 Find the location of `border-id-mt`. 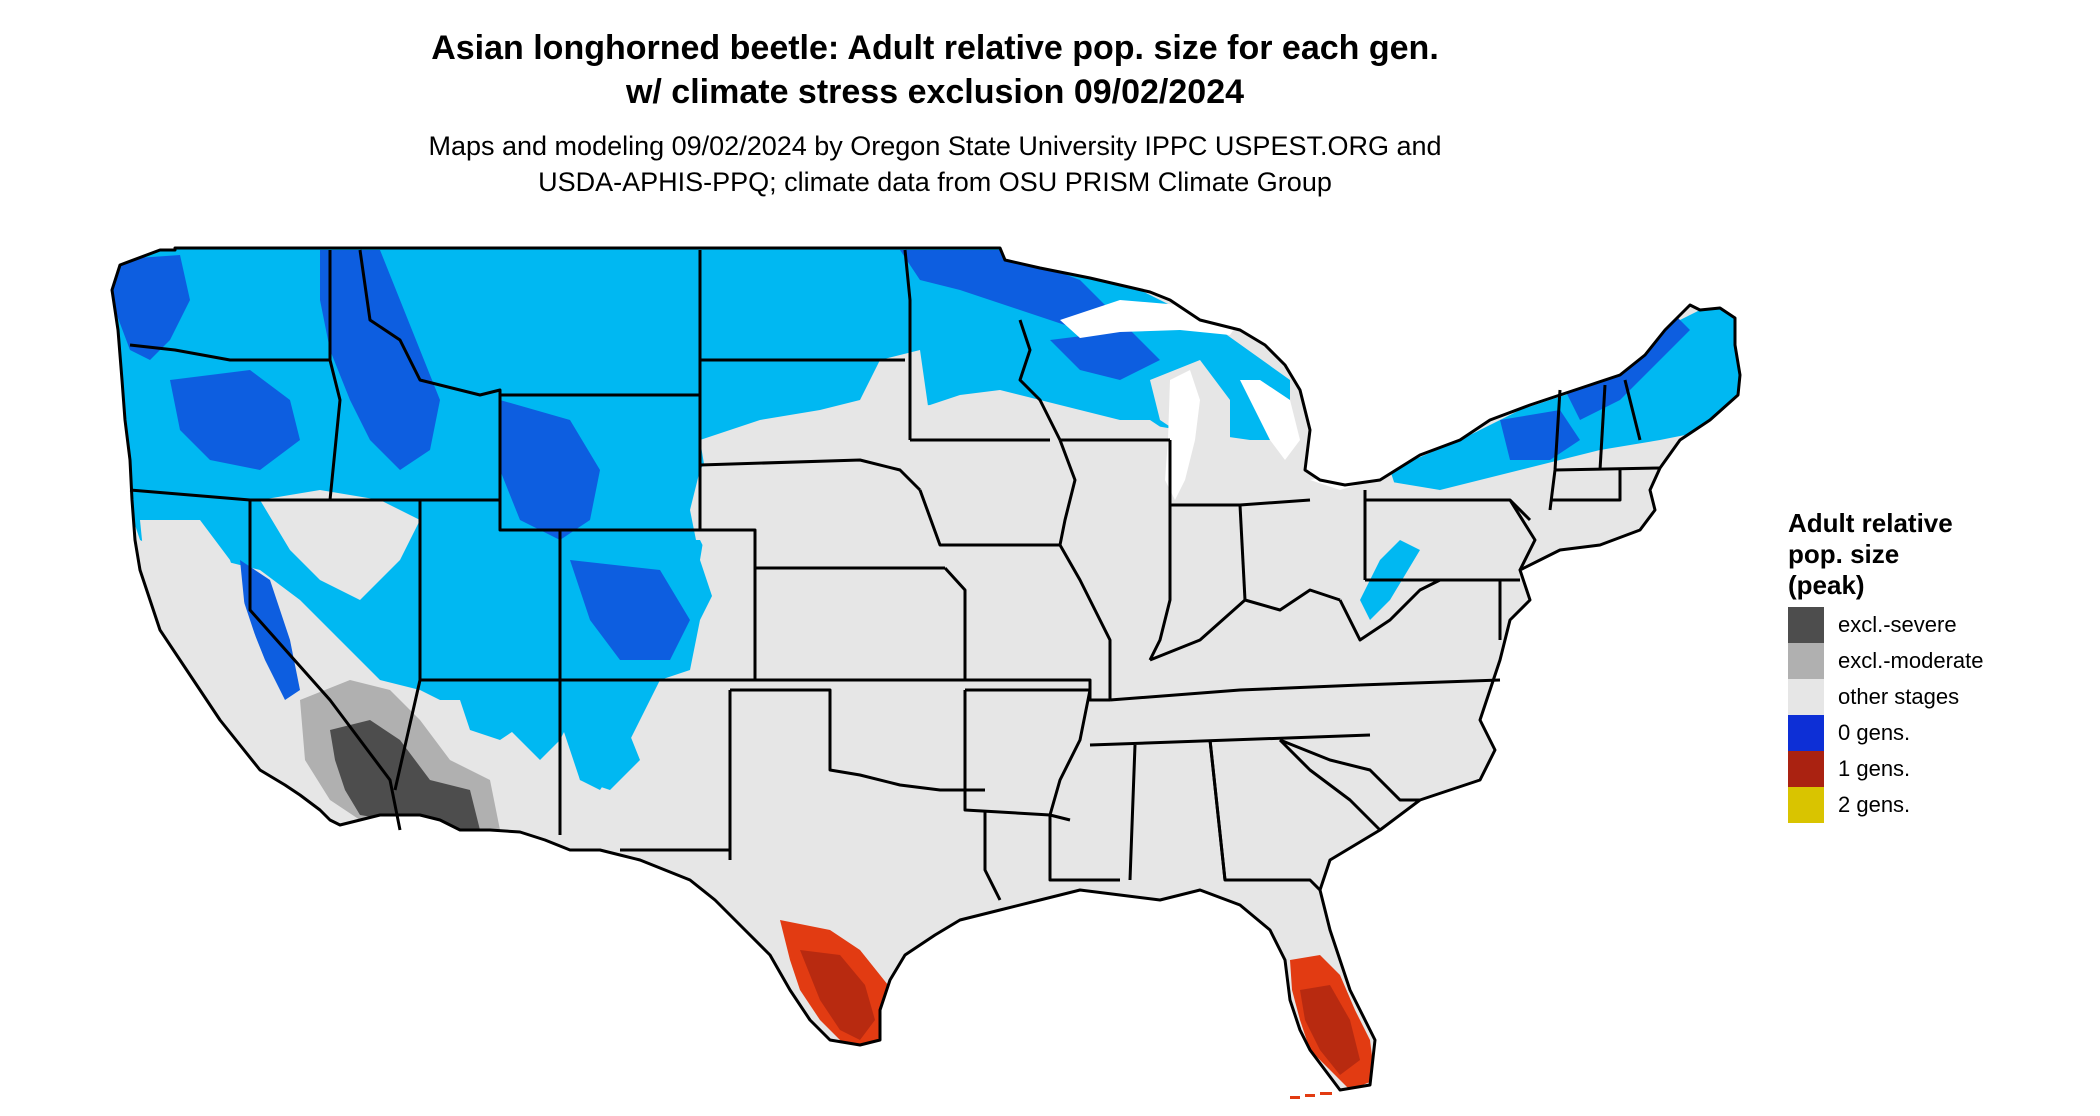

border-id-mt is located at coordinates (430, 374).